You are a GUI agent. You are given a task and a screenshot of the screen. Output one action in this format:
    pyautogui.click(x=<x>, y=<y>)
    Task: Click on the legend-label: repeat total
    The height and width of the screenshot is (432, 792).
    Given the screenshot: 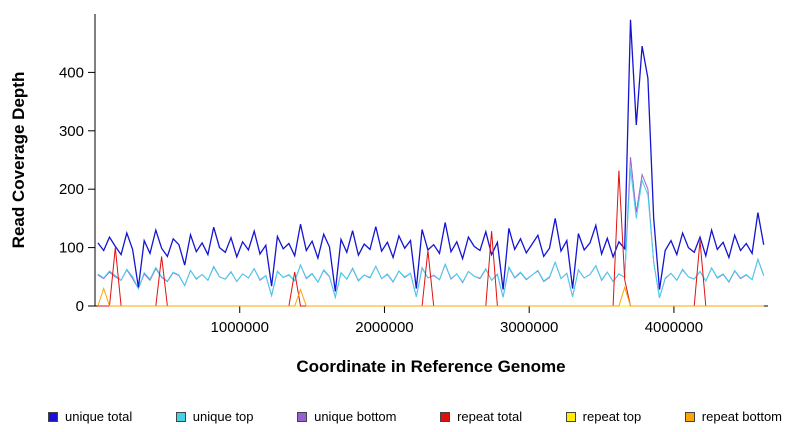 What is the action you would take?
    pyautogui.click(x=490, y=416)
    